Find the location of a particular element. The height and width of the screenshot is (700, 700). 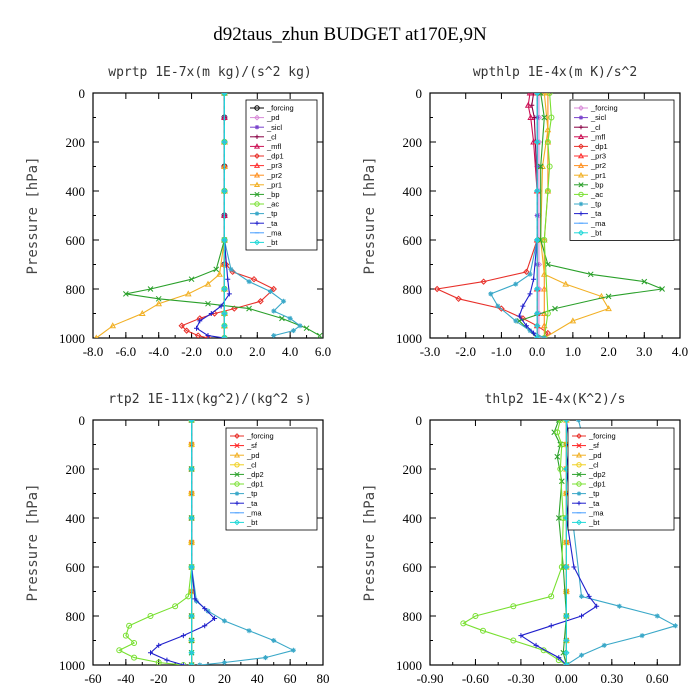

x-tick-label: -6.0 is located at coordinates (126, 351).